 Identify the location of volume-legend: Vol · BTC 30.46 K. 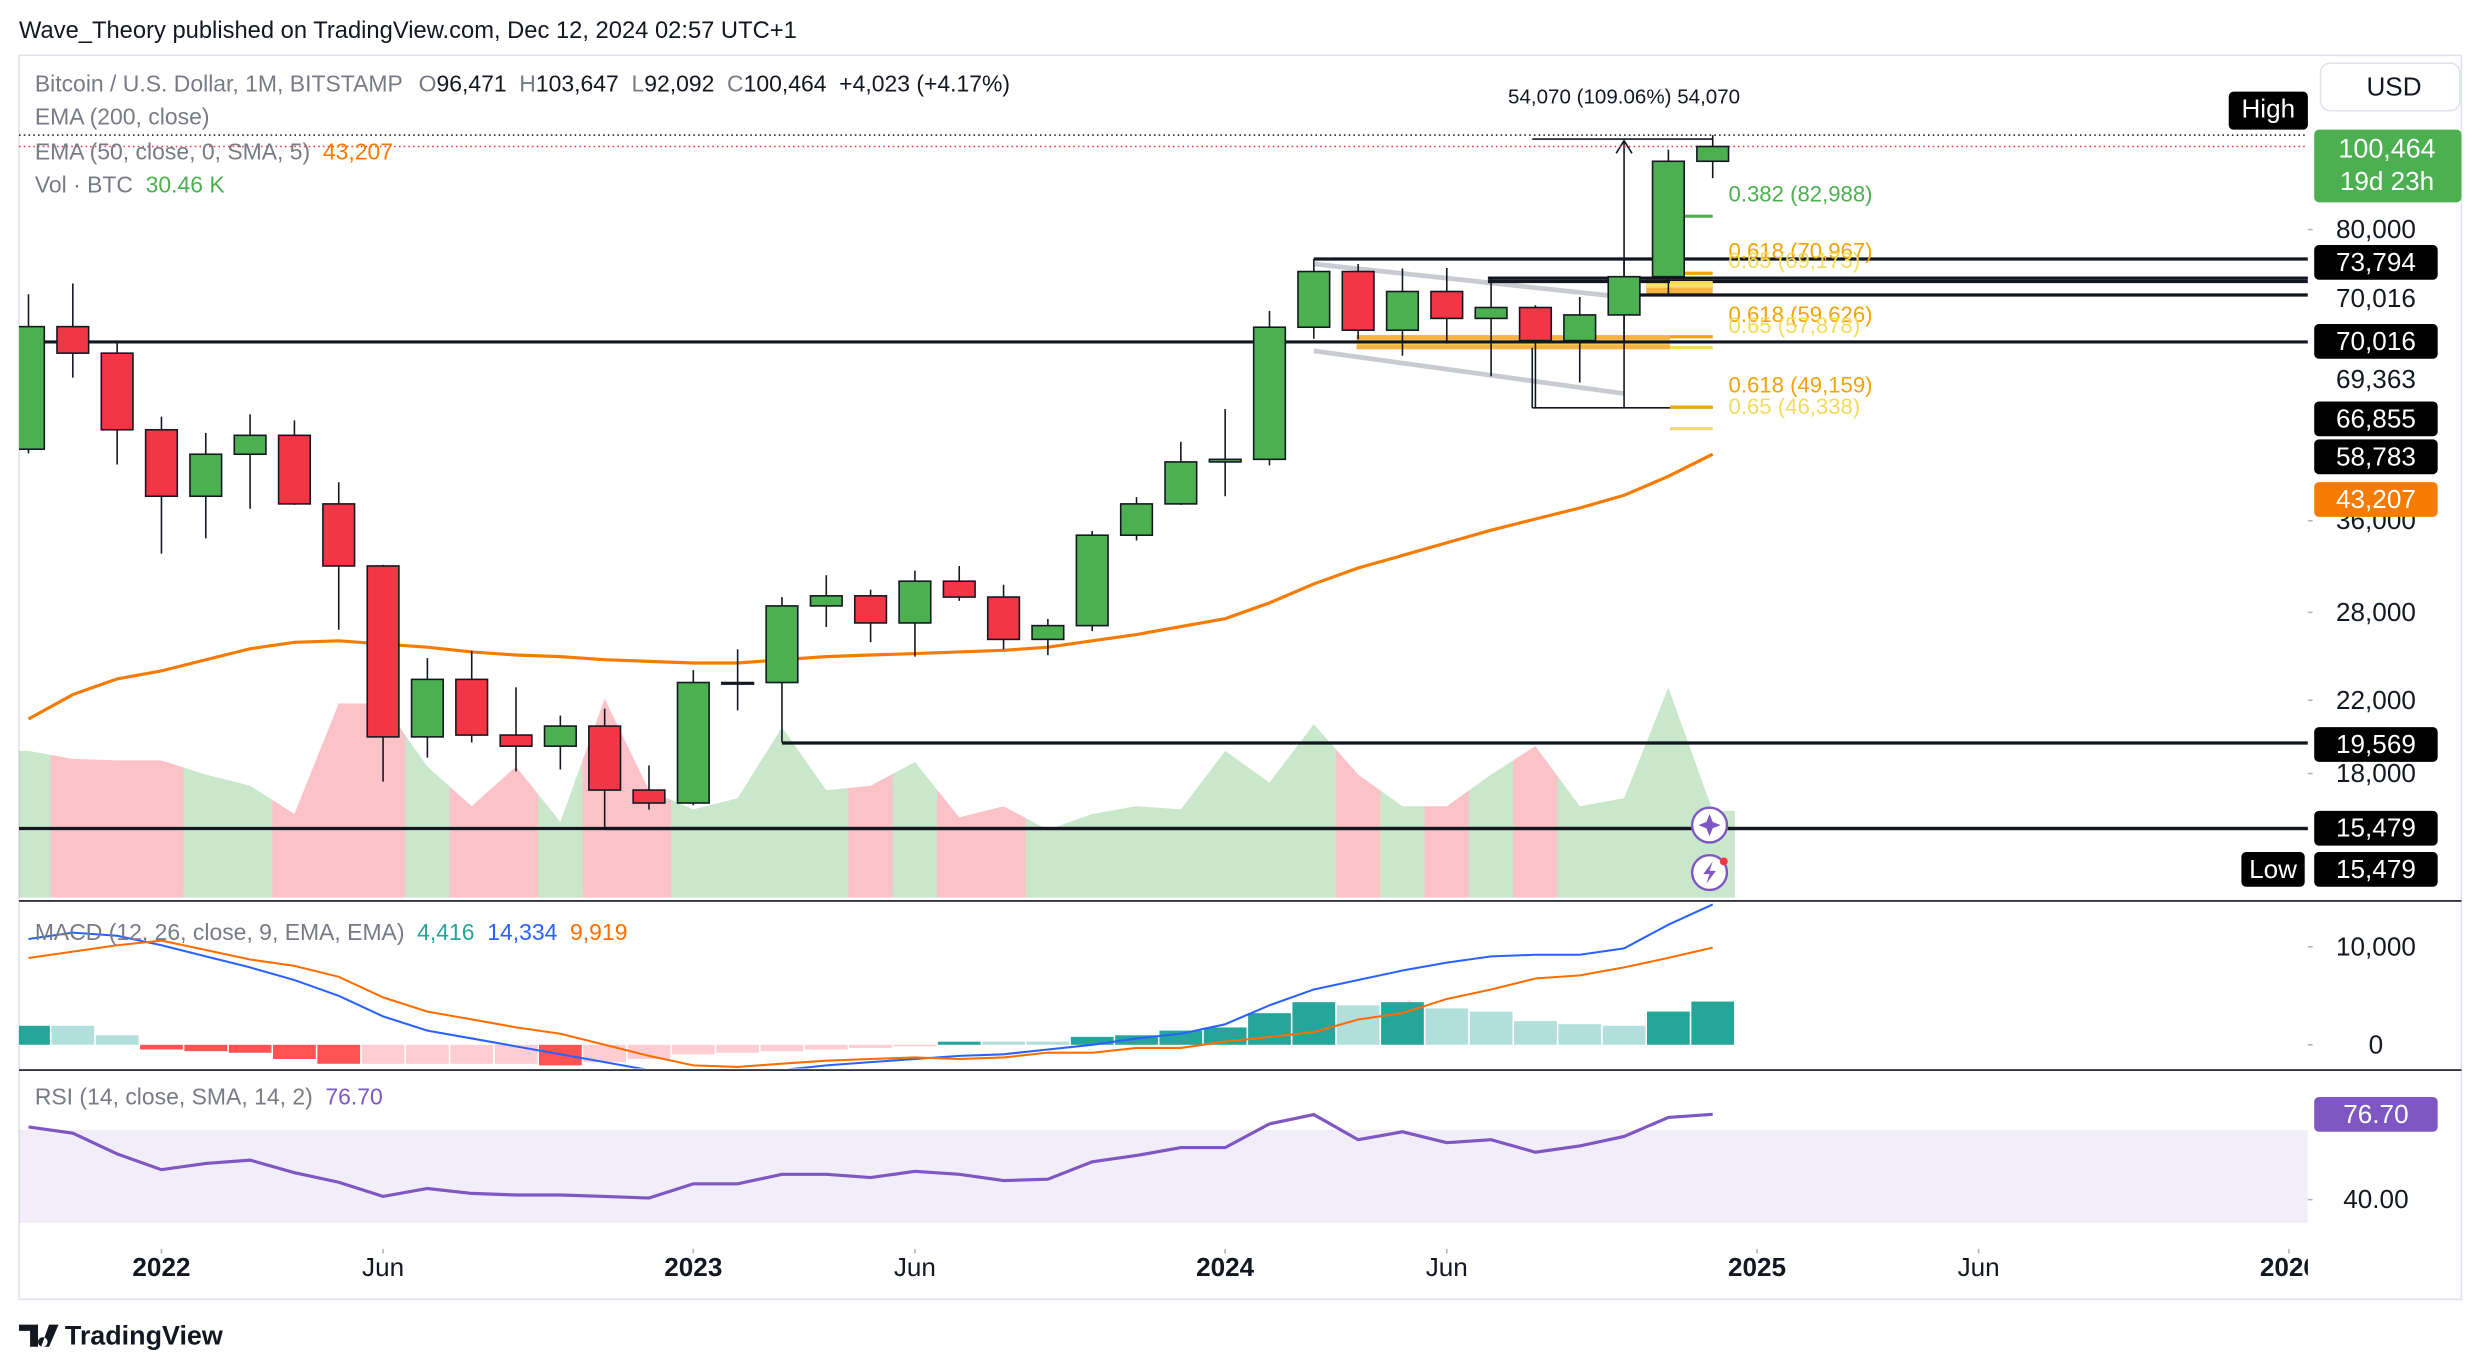
(130, 185).